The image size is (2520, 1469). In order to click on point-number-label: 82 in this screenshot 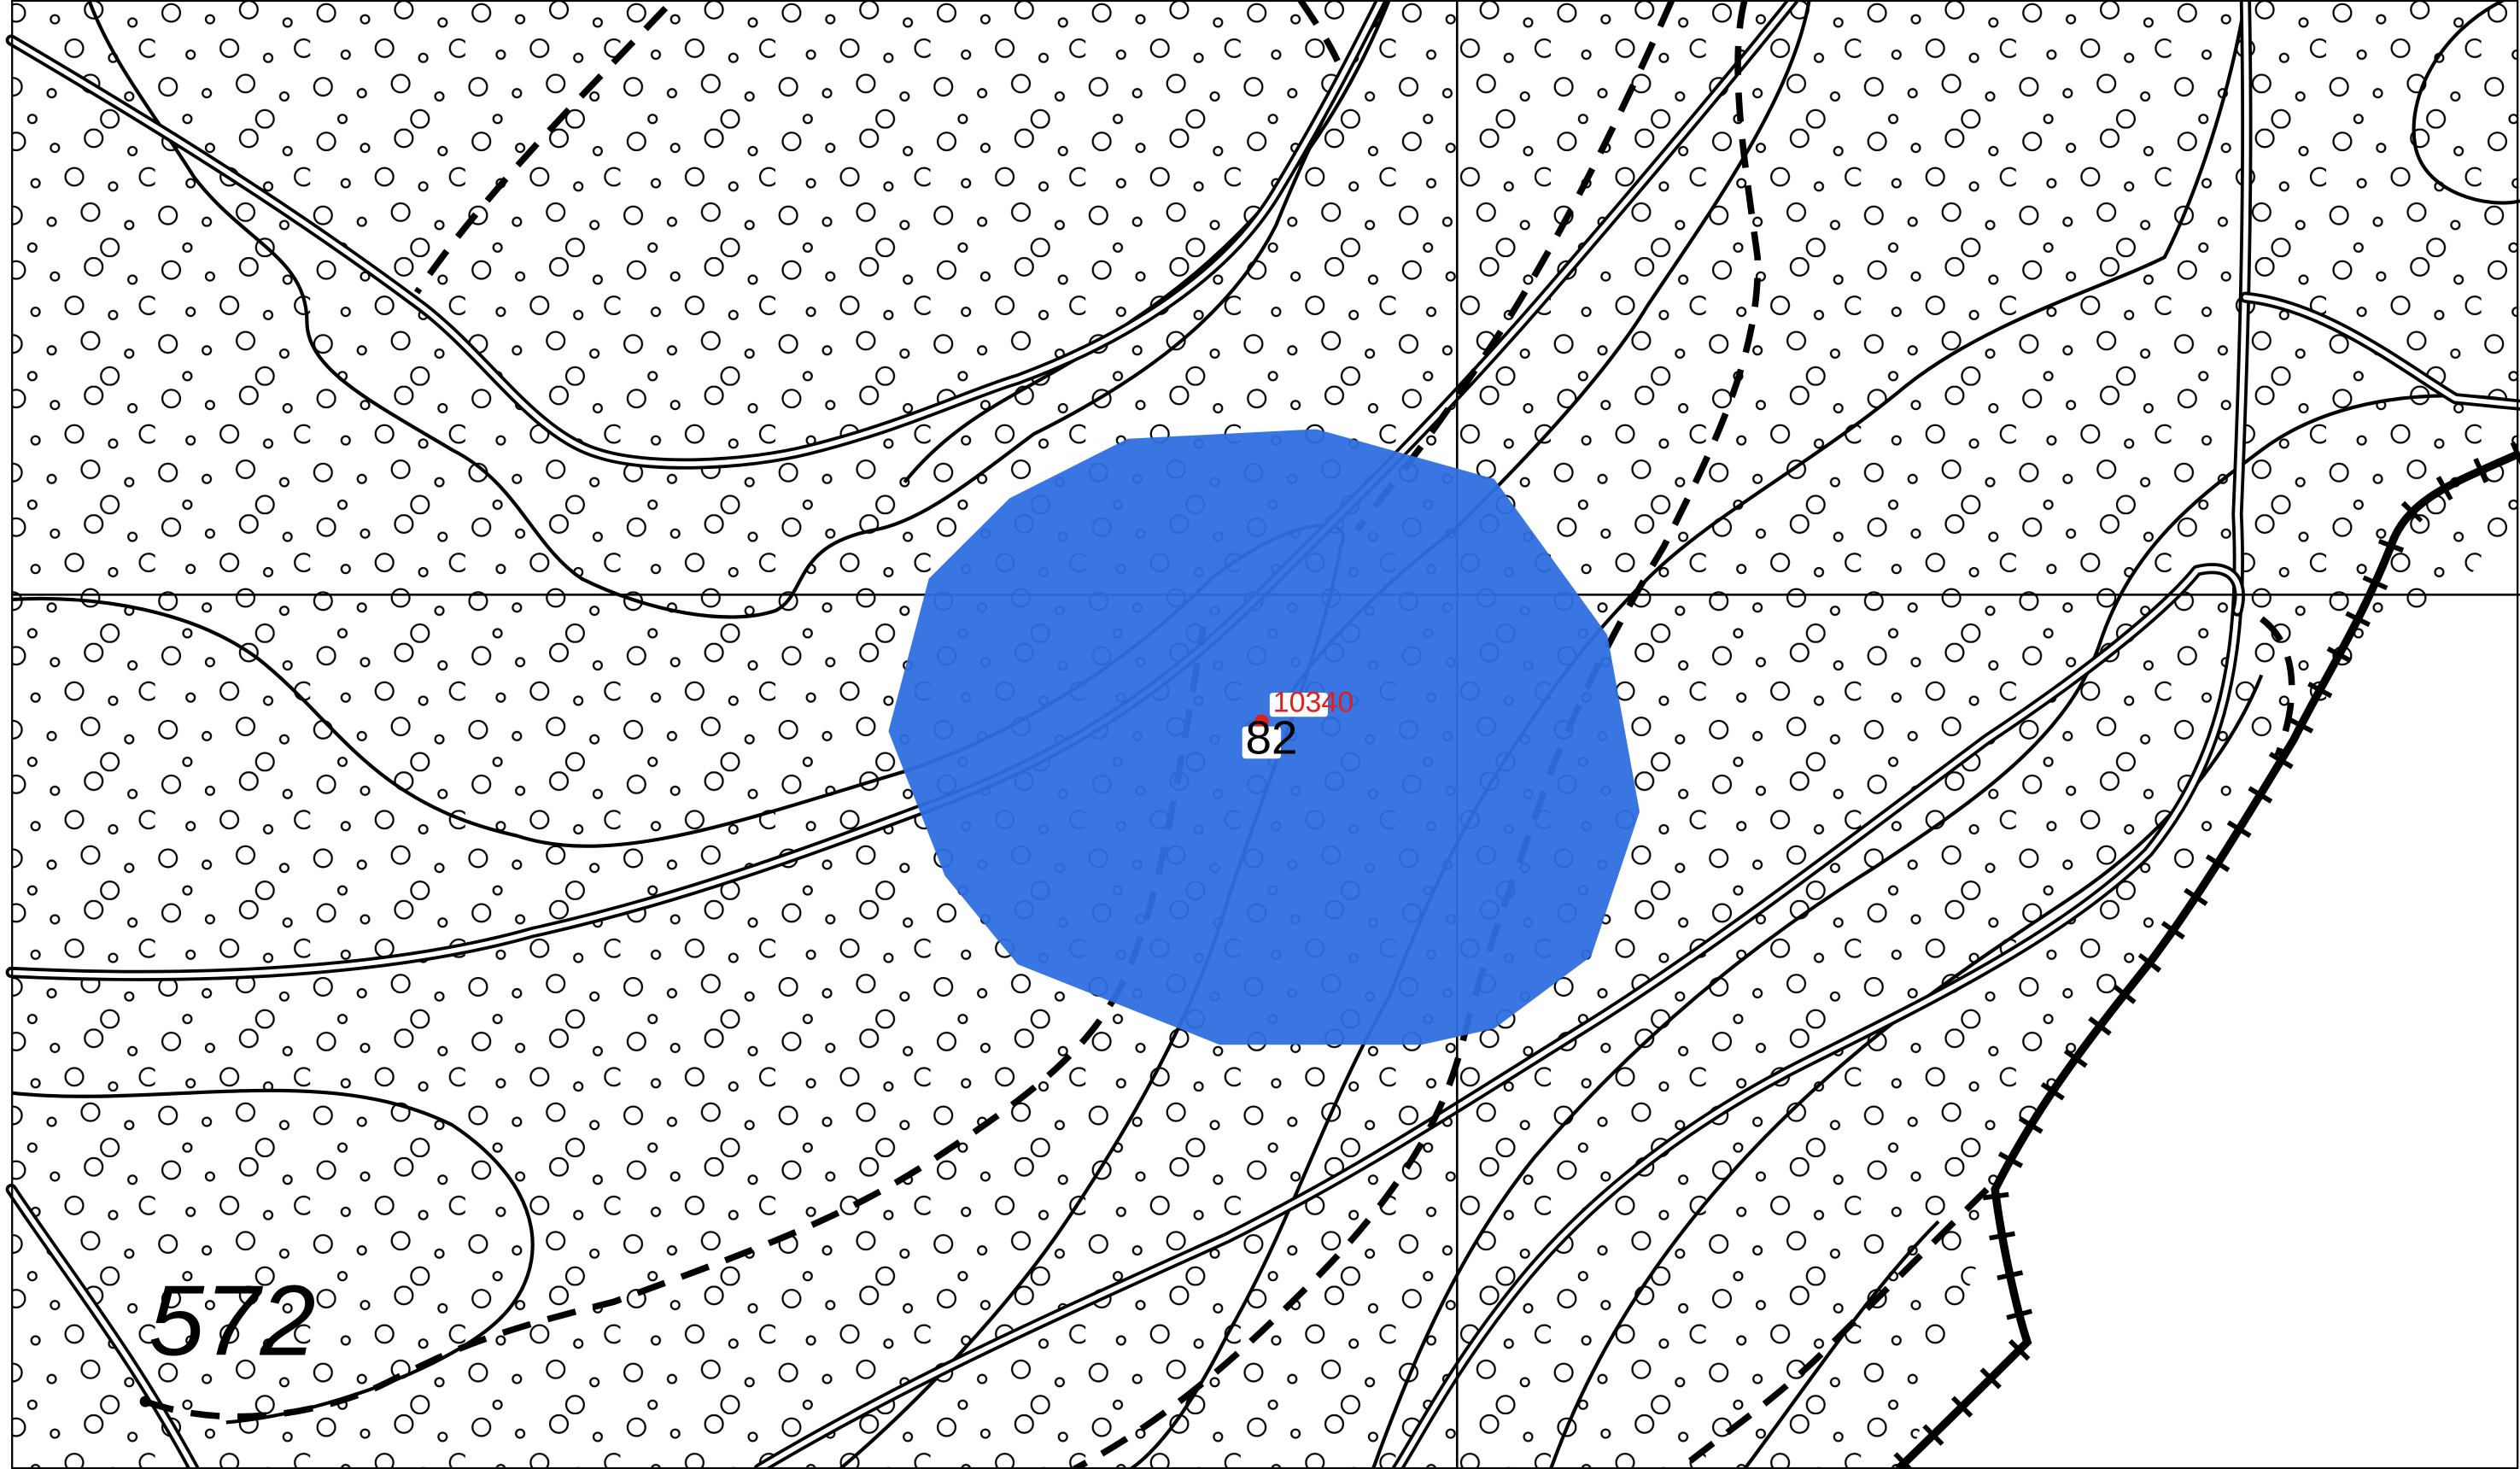, I will do `click(1271, 737)`.